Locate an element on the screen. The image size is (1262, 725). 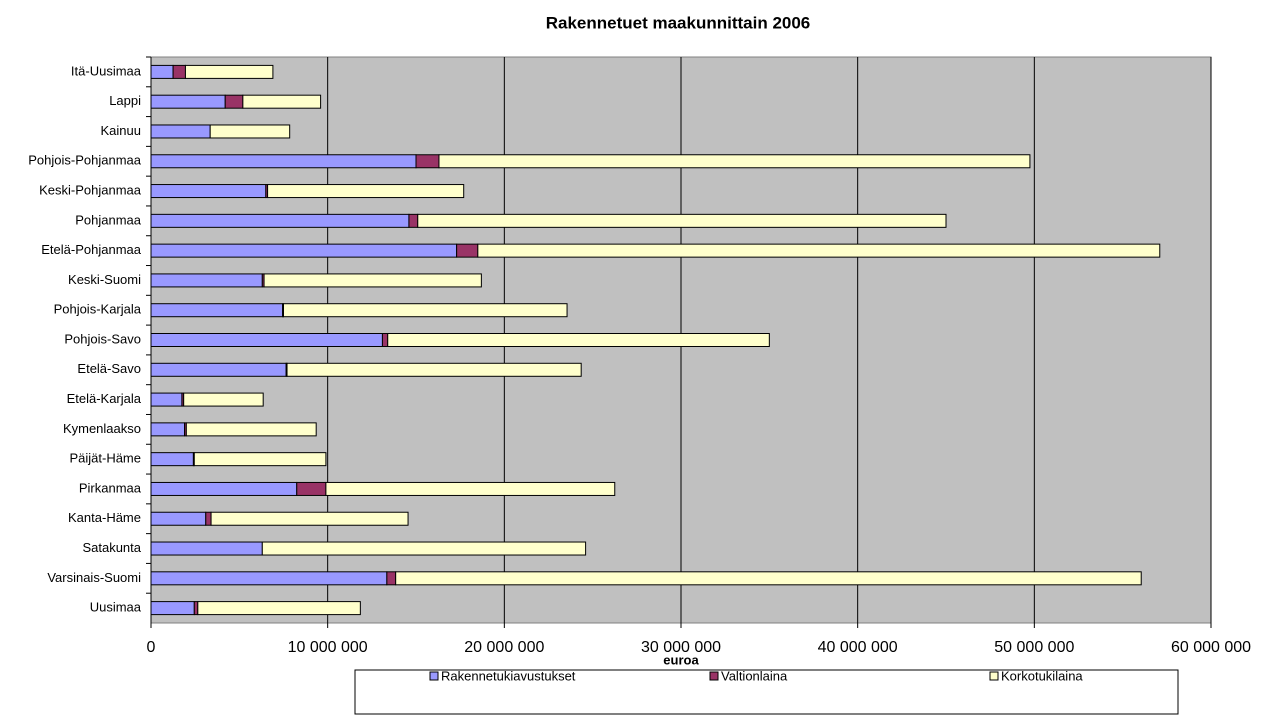
y-tick-label: Lappi is located at coordinates (125, 100).